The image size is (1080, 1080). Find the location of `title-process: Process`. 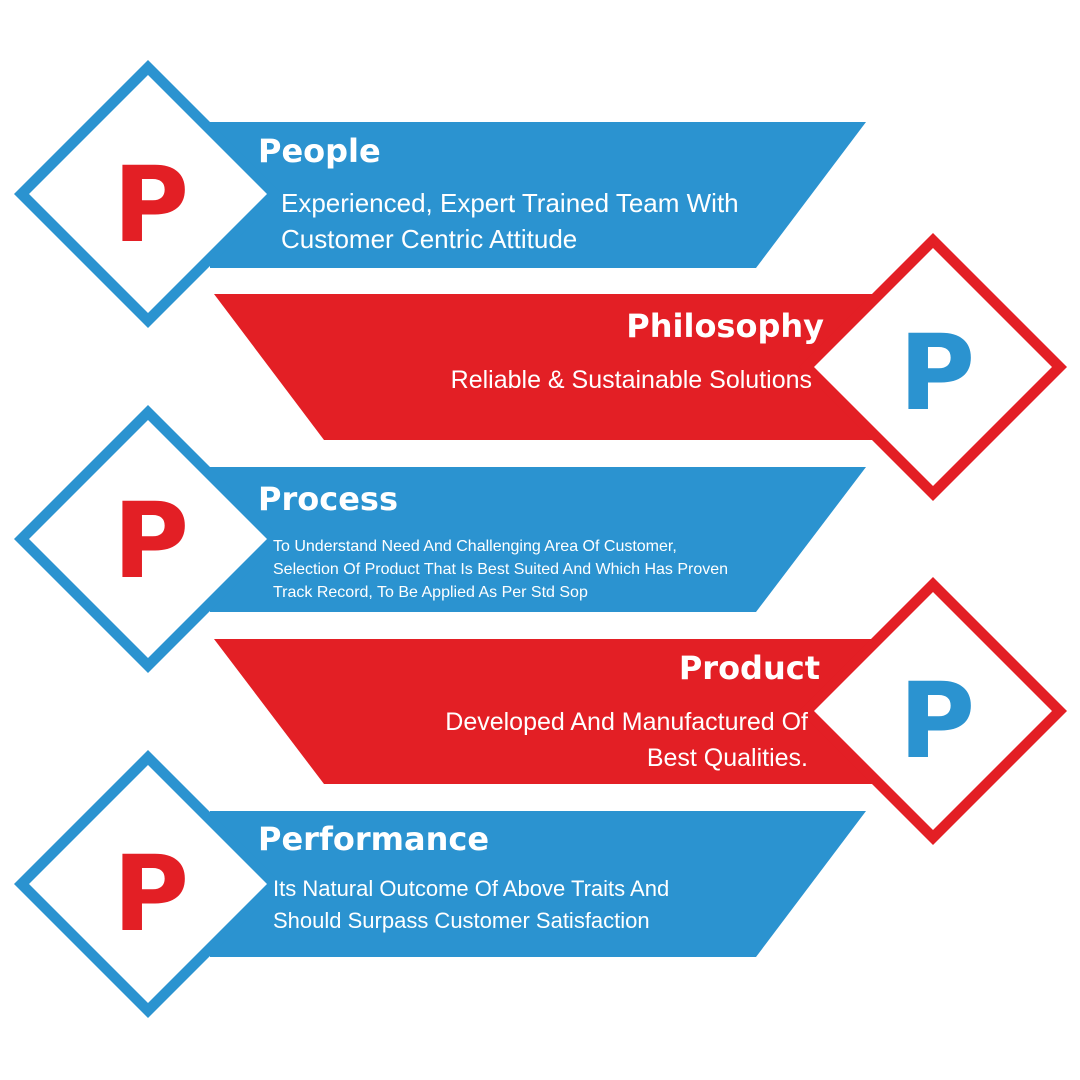

title-process: Process is located at coordinates (328, 499).